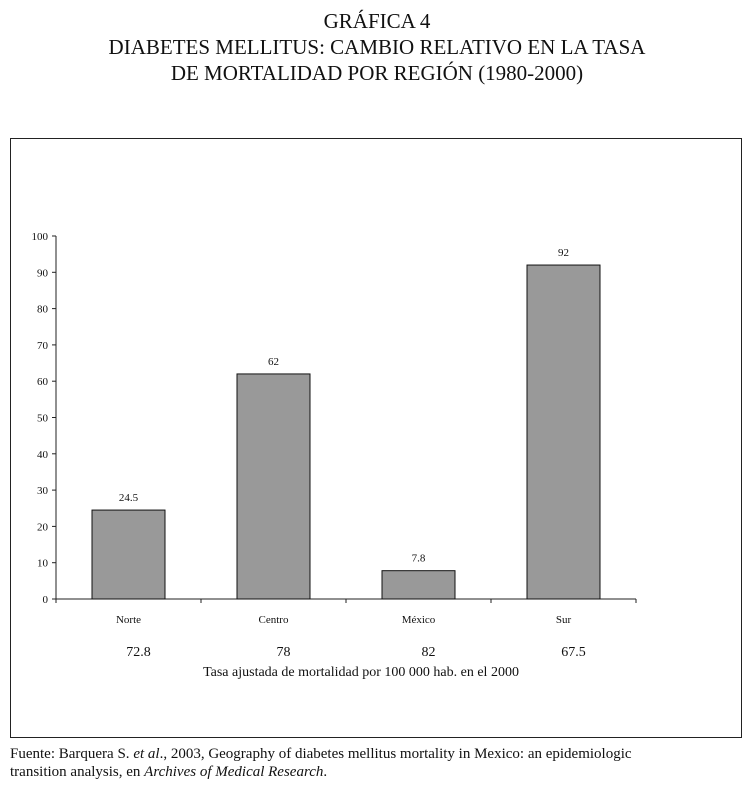 Image resolution: width=754 pixels, height=793 pixels. I want to click on y-tick-label: 60, so click(43, 382).